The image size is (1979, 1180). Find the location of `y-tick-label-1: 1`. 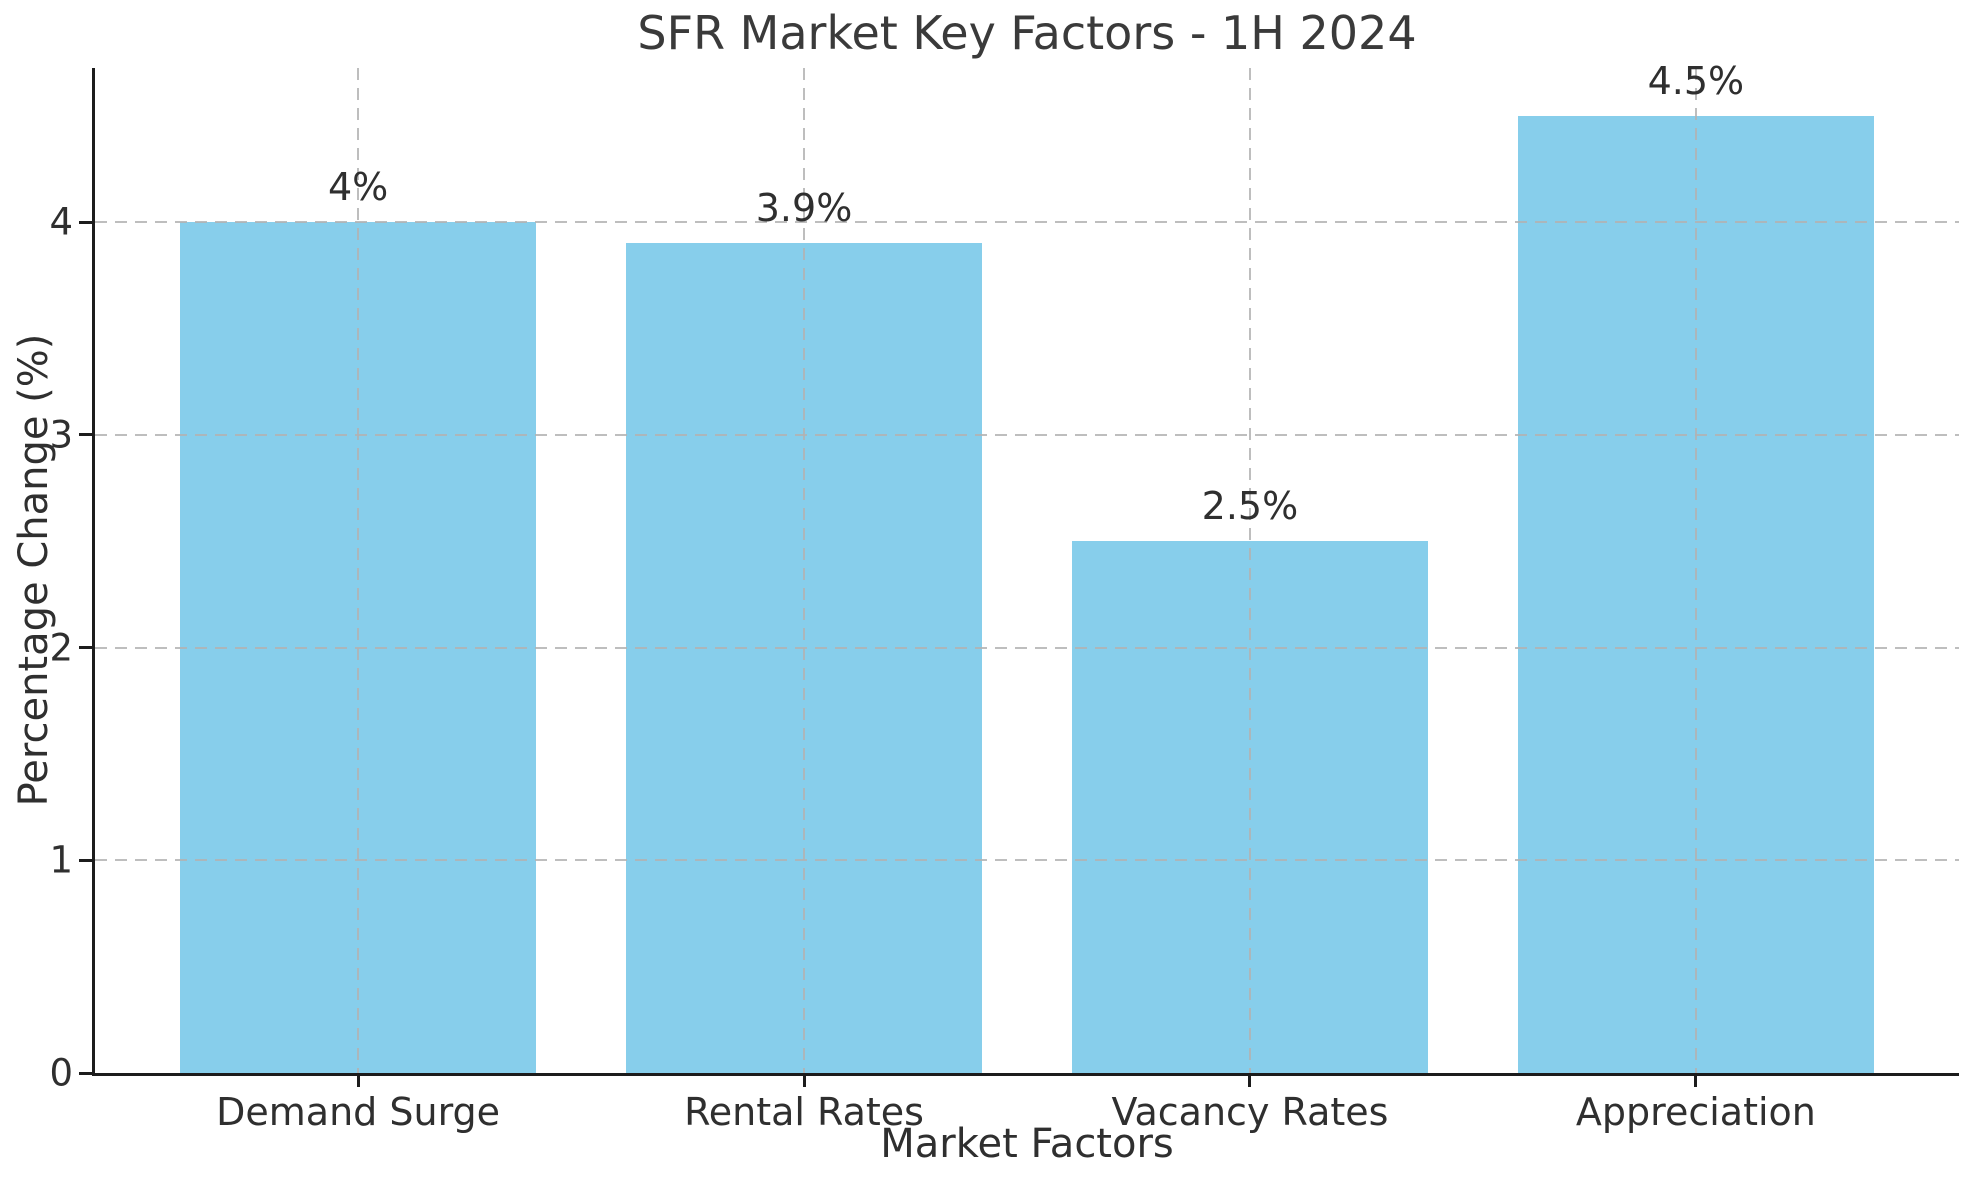

y-tick-label-1: 1 is located at coordinates (61, 860).